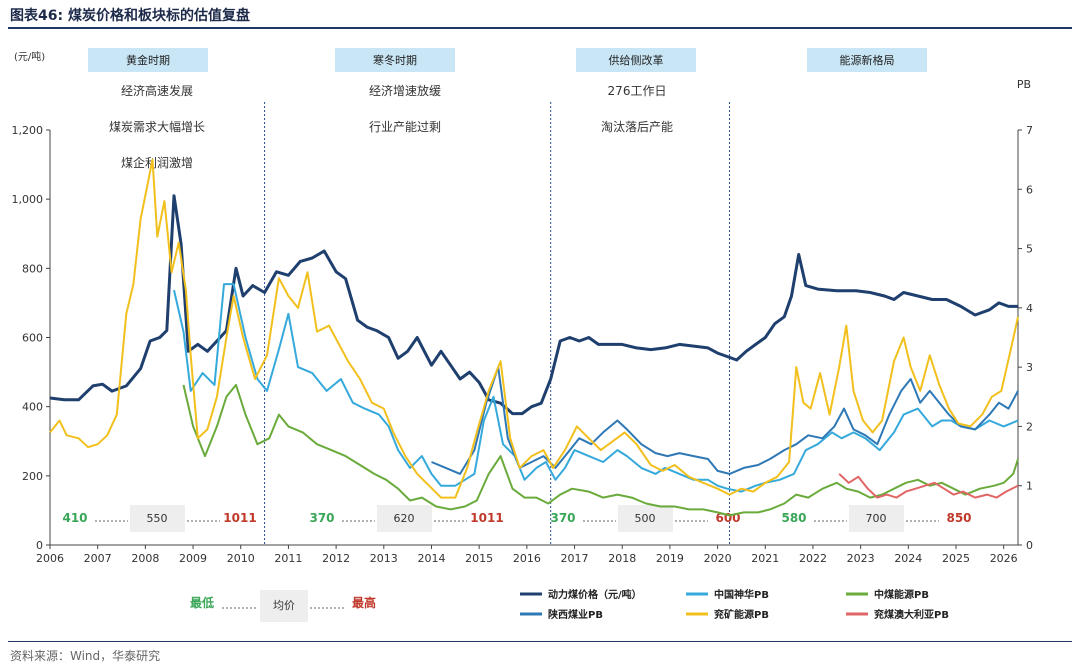 This screenshot has width=1080, height=667. What do you see at coordinates (157, 90) in the screenshot?
I see `phase-note: 经济高速发展` at bounding box center [157, 90].